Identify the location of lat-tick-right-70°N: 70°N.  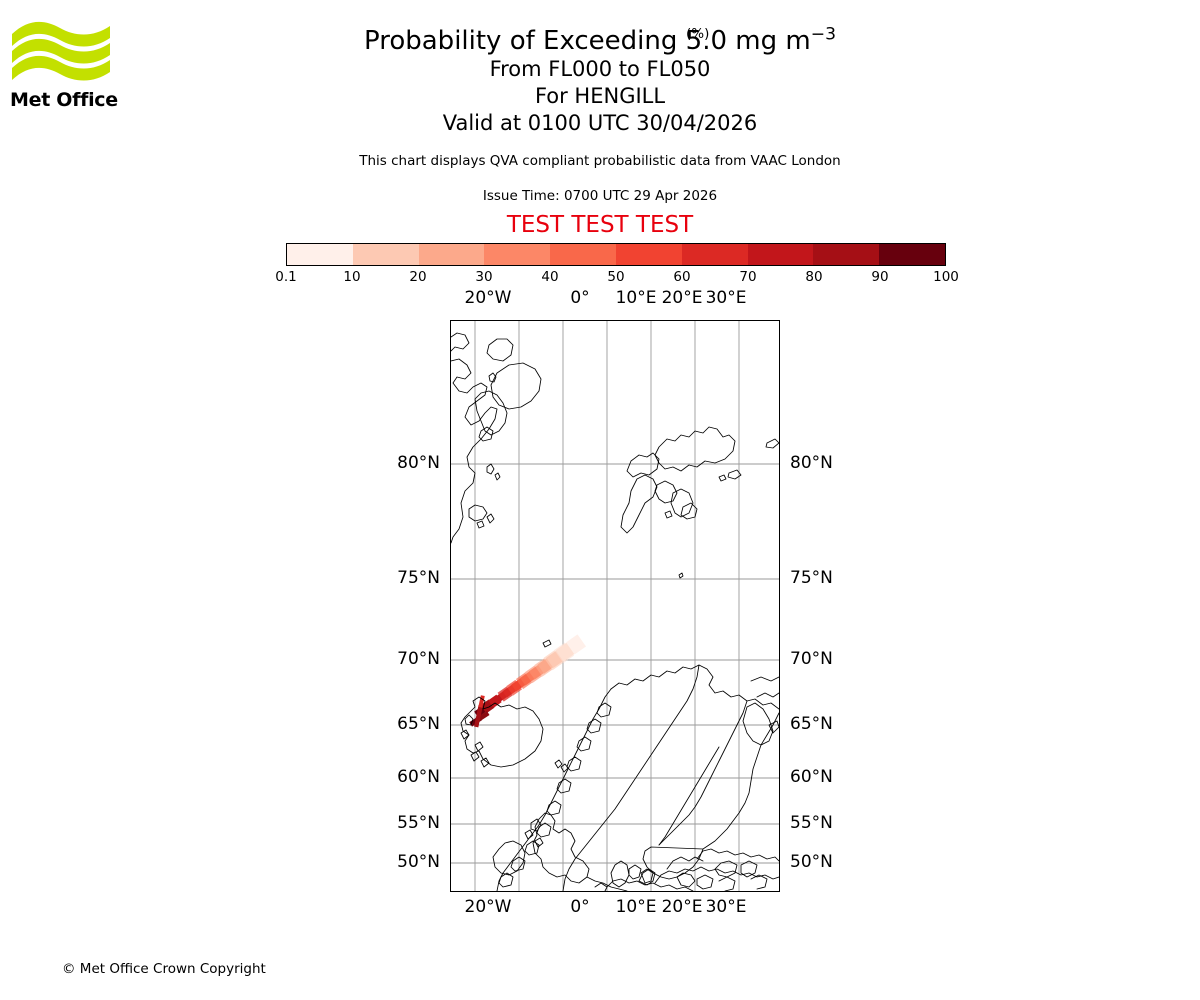
(811, 659).